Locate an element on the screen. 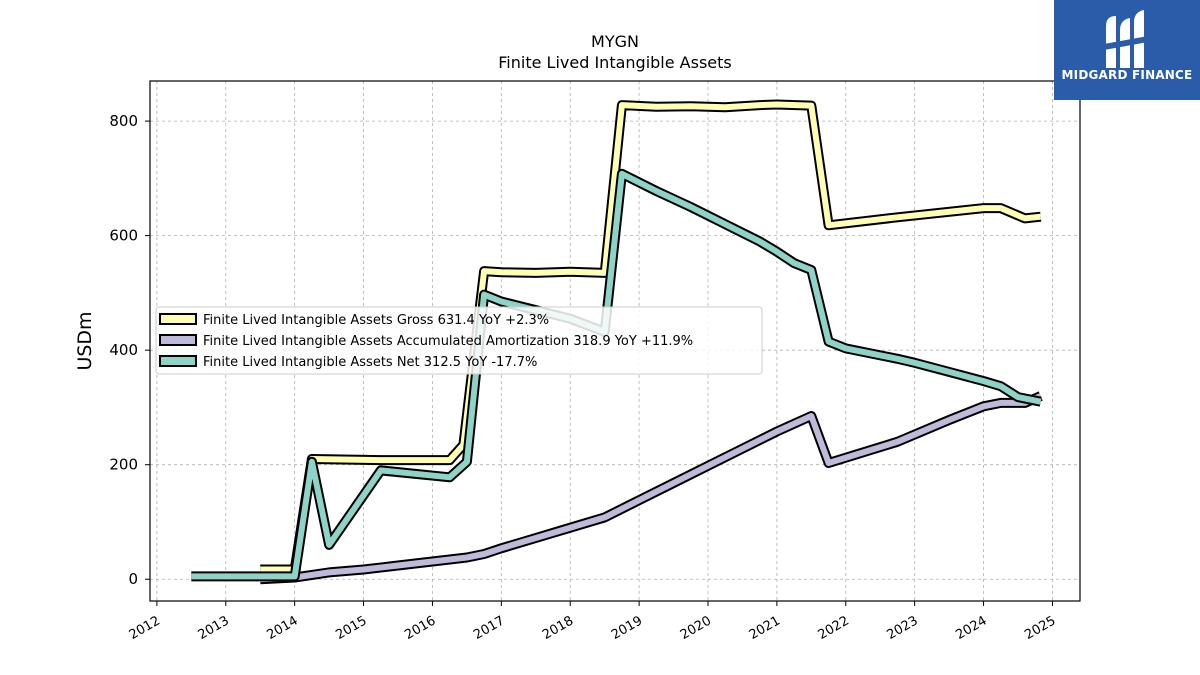 The width and height of the screenshot is (1200, 675). x-tick-label: 2025 is located at coordinates (1040, 628).